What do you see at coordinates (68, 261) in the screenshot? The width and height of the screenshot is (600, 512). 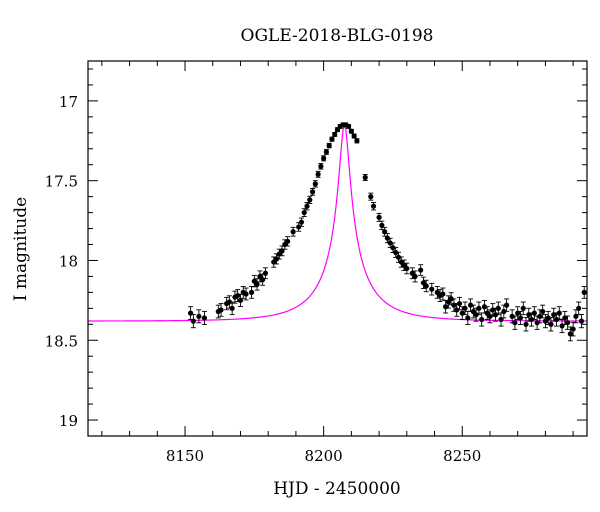 I see `y-tick-label: 18` at bounding box center [68, 261].